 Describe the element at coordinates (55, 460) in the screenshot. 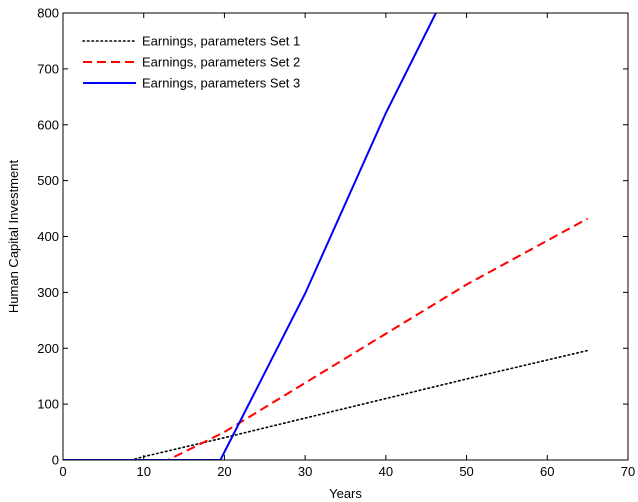

I see `y-tick-label: 0` at that location.